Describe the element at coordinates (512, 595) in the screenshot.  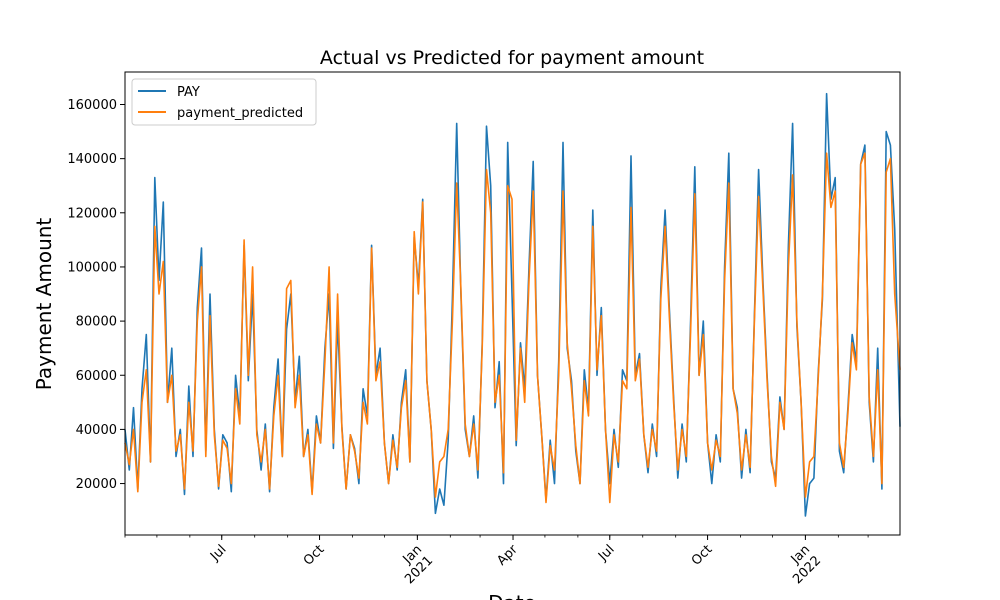
I see `x-axis-label: Date` at that location.